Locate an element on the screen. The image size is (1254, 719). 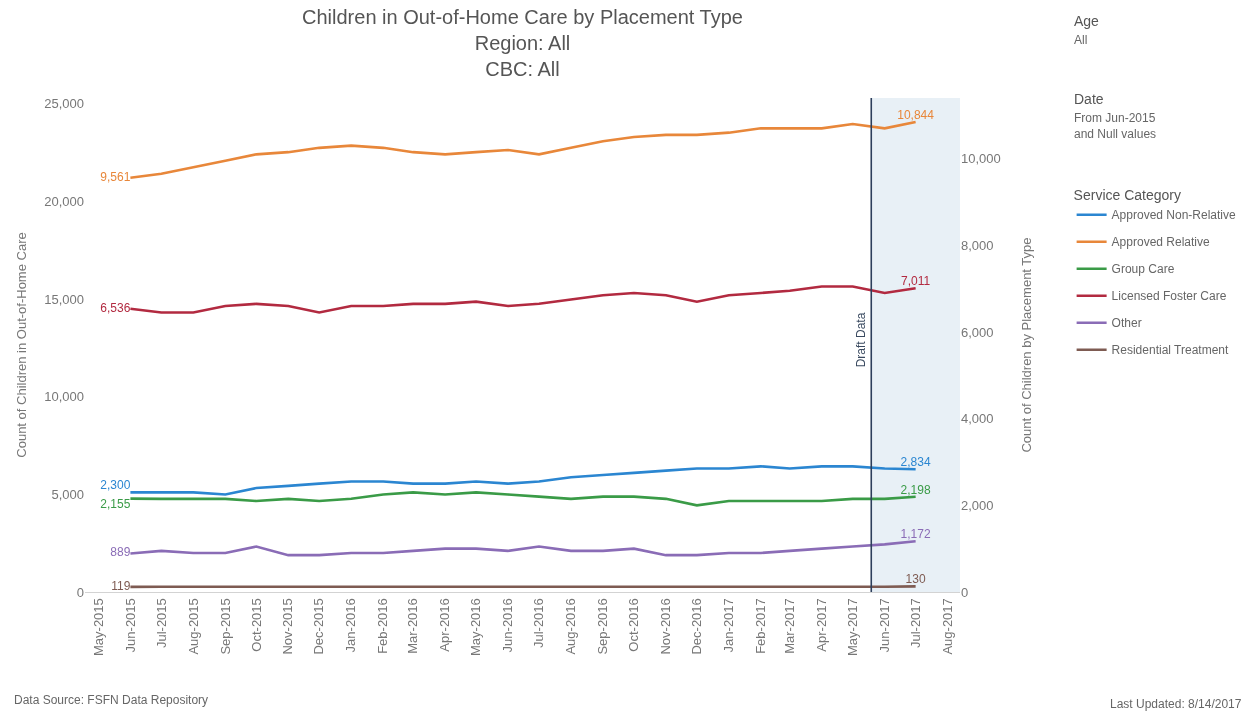
source-note: Data Source: FSFN Data Repository is located at coordinates (111, 700).